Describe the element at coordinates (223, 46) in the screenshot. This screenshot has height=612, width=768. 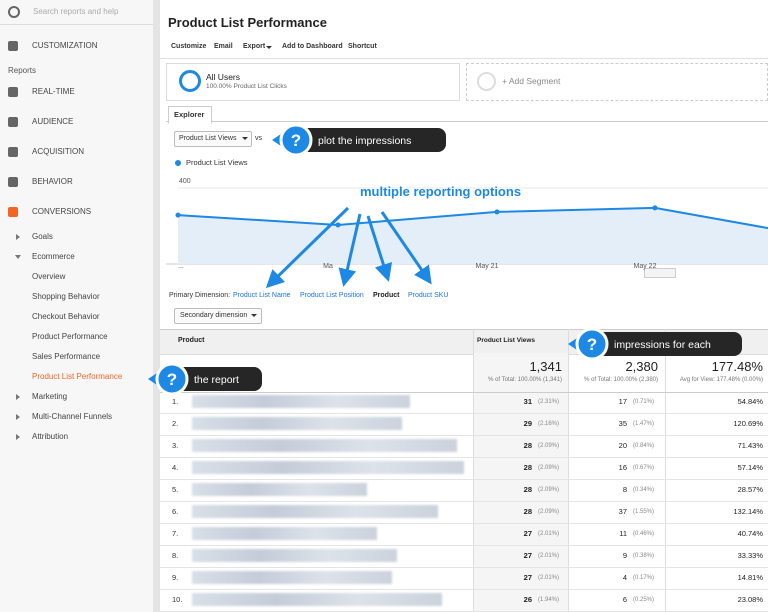
I see `toolbar-action: Email` at that location.